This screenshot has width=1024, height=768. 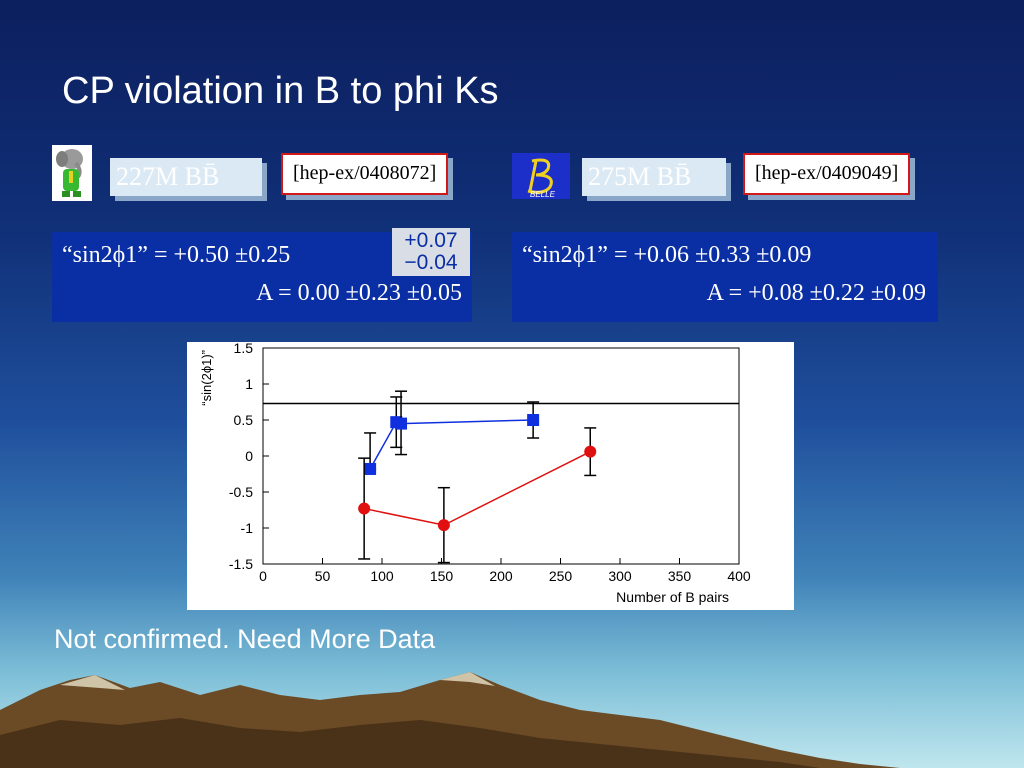 I want to click on mountain-range-illustration, so click(x=450, y=720).